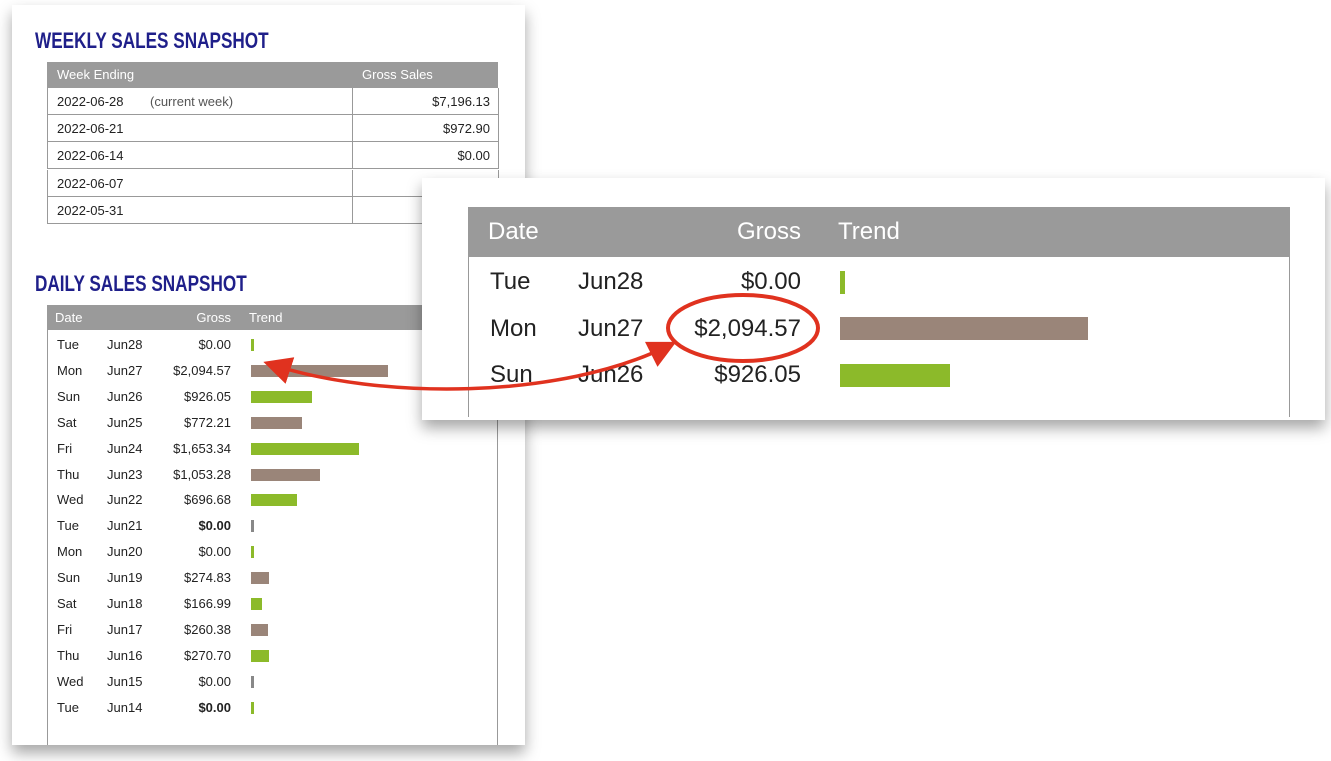 Image resolution: width=1331 pixels, height=761 pixels. What do you see at coordinates (192, 101) in the screenshot?
I see `week-note: (current week)` at bounding box center [192, 101].